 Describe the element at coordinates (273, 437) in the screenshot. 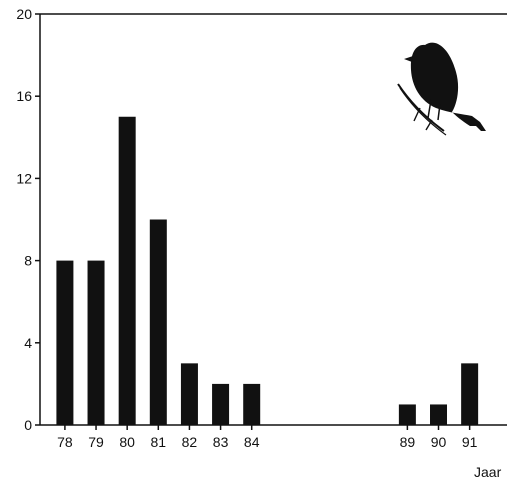

I see `x-axis: 78 79 80 81 82 83 84 89 90 91` at that location.